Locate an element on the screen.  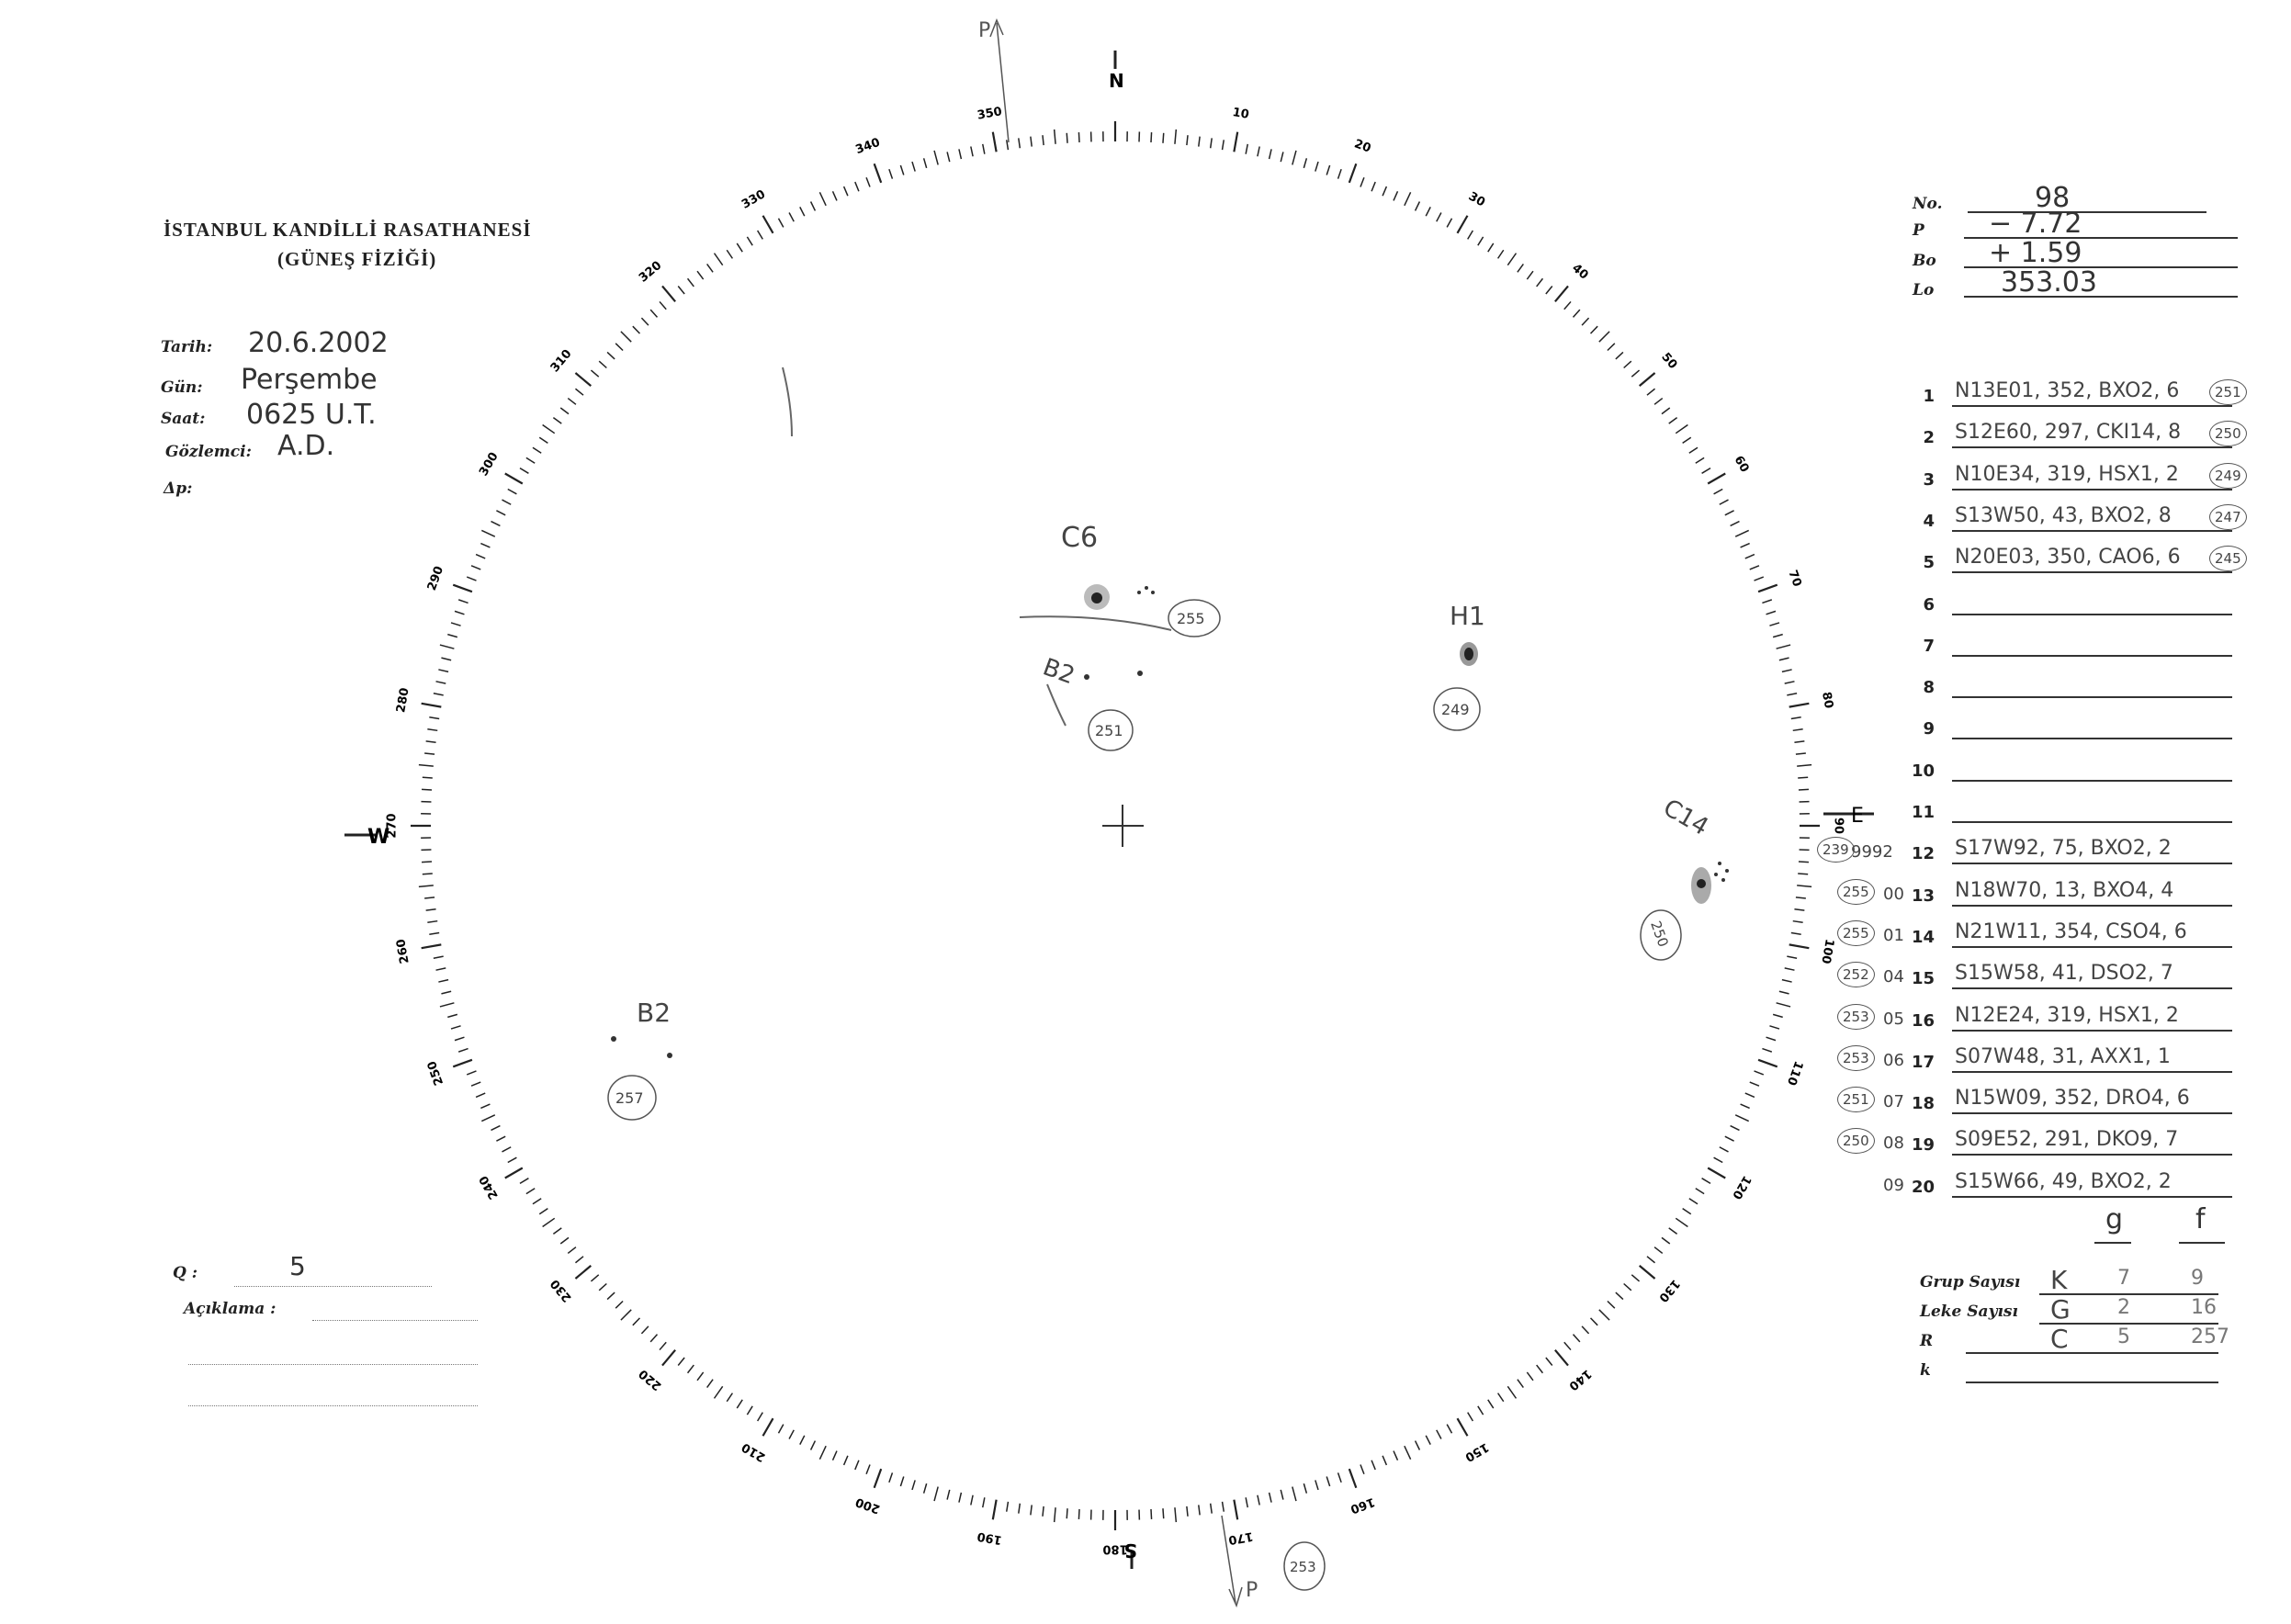
sunspot-group-c6: C6 255 is located at coordinates (1141, 579).